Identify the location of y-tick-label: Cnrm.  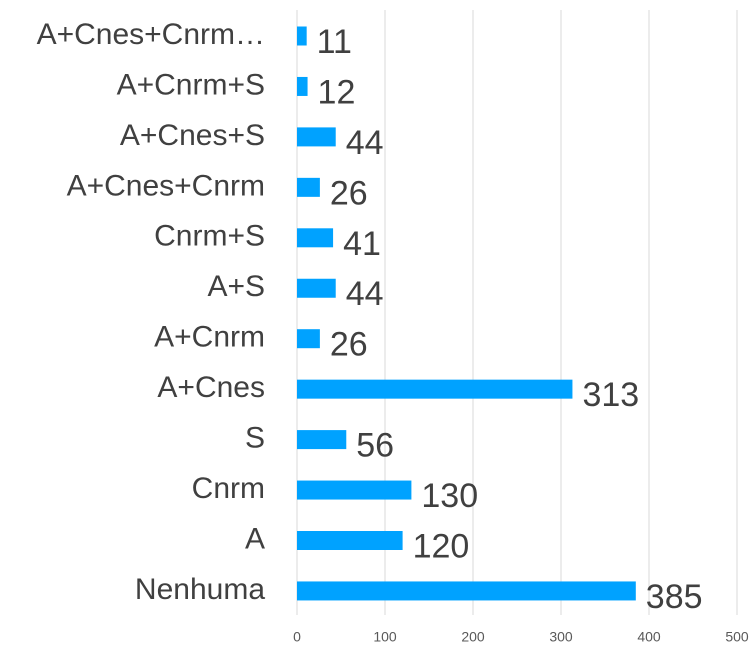
(228, 488).